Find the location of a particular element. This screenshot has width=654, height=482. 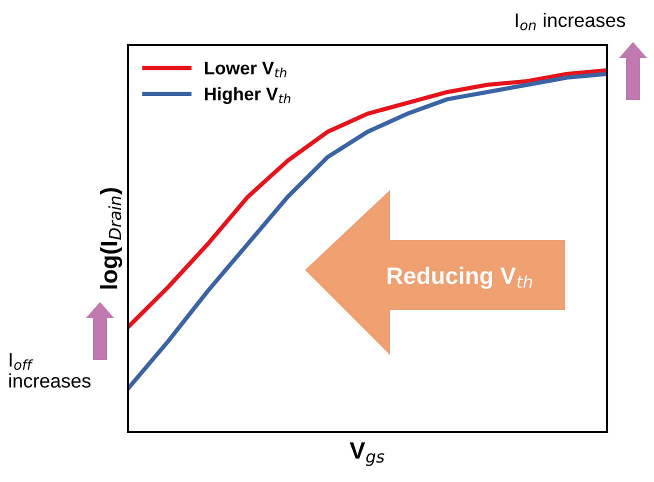

y-axis-title: log(I$_{Drain}$) is located at coordinates (111, 238).